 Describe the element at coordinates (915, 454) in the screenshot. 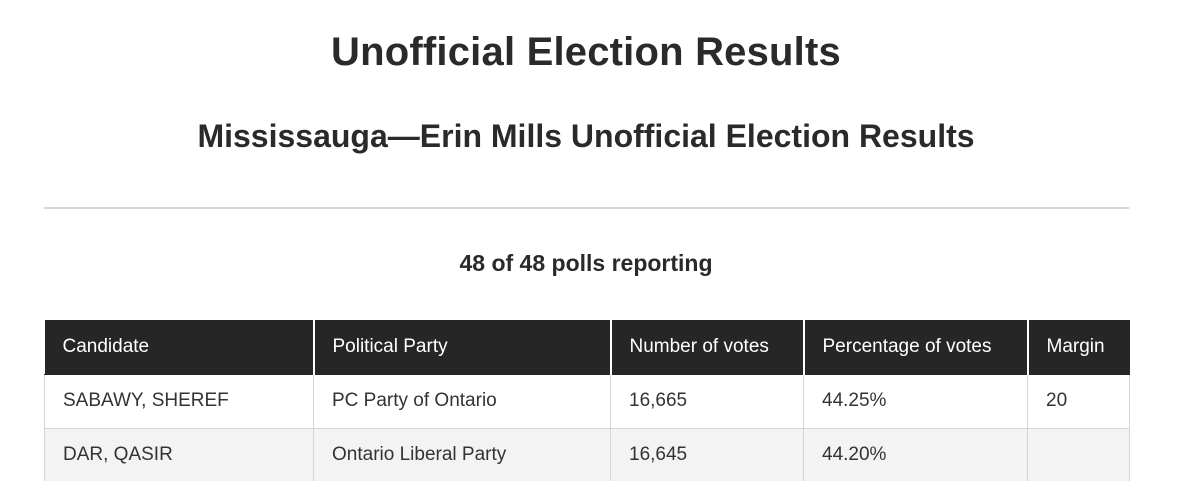

I see `vote-percentage: 44.20%` at that location.